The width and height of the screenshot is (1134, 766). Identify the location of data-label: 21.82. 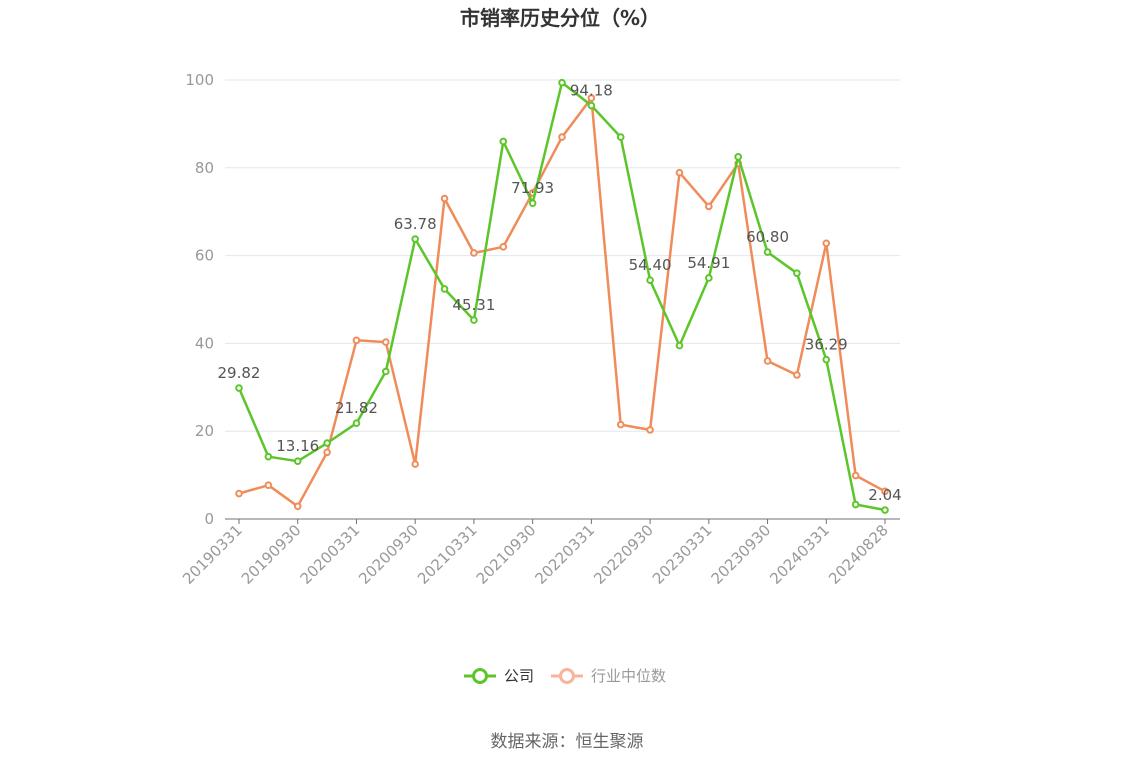
(356, 408).